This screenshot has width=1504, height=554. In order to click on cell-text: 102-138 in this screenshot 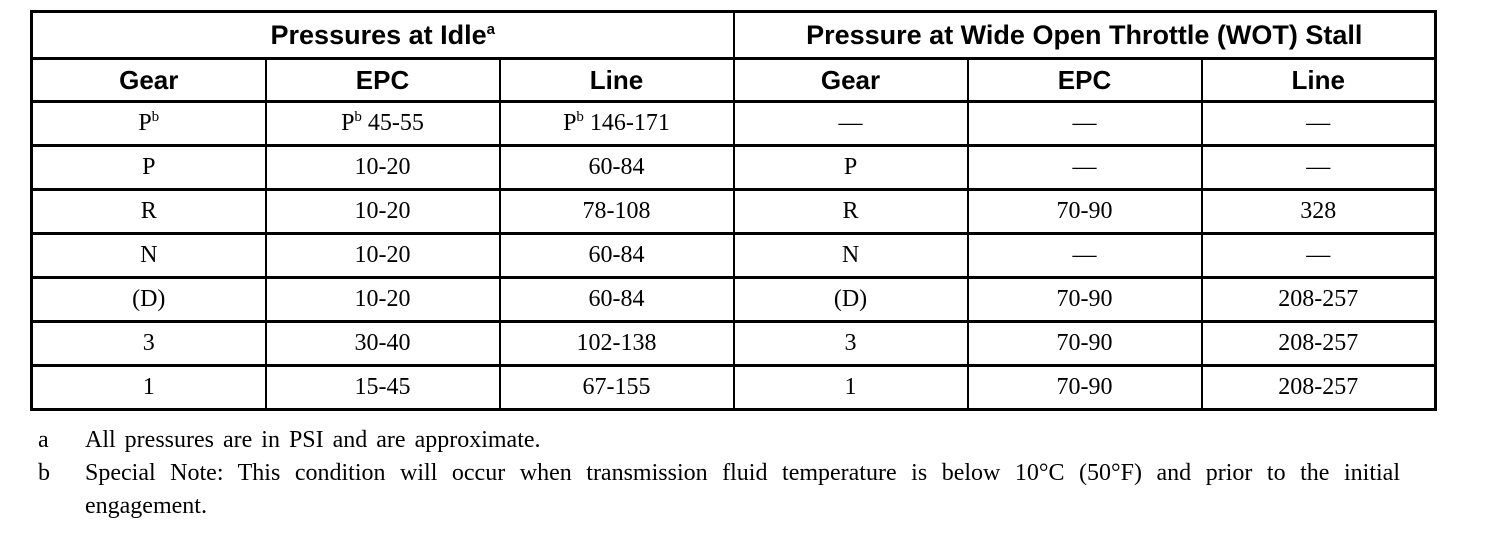, I will do `click(616, 343)`.